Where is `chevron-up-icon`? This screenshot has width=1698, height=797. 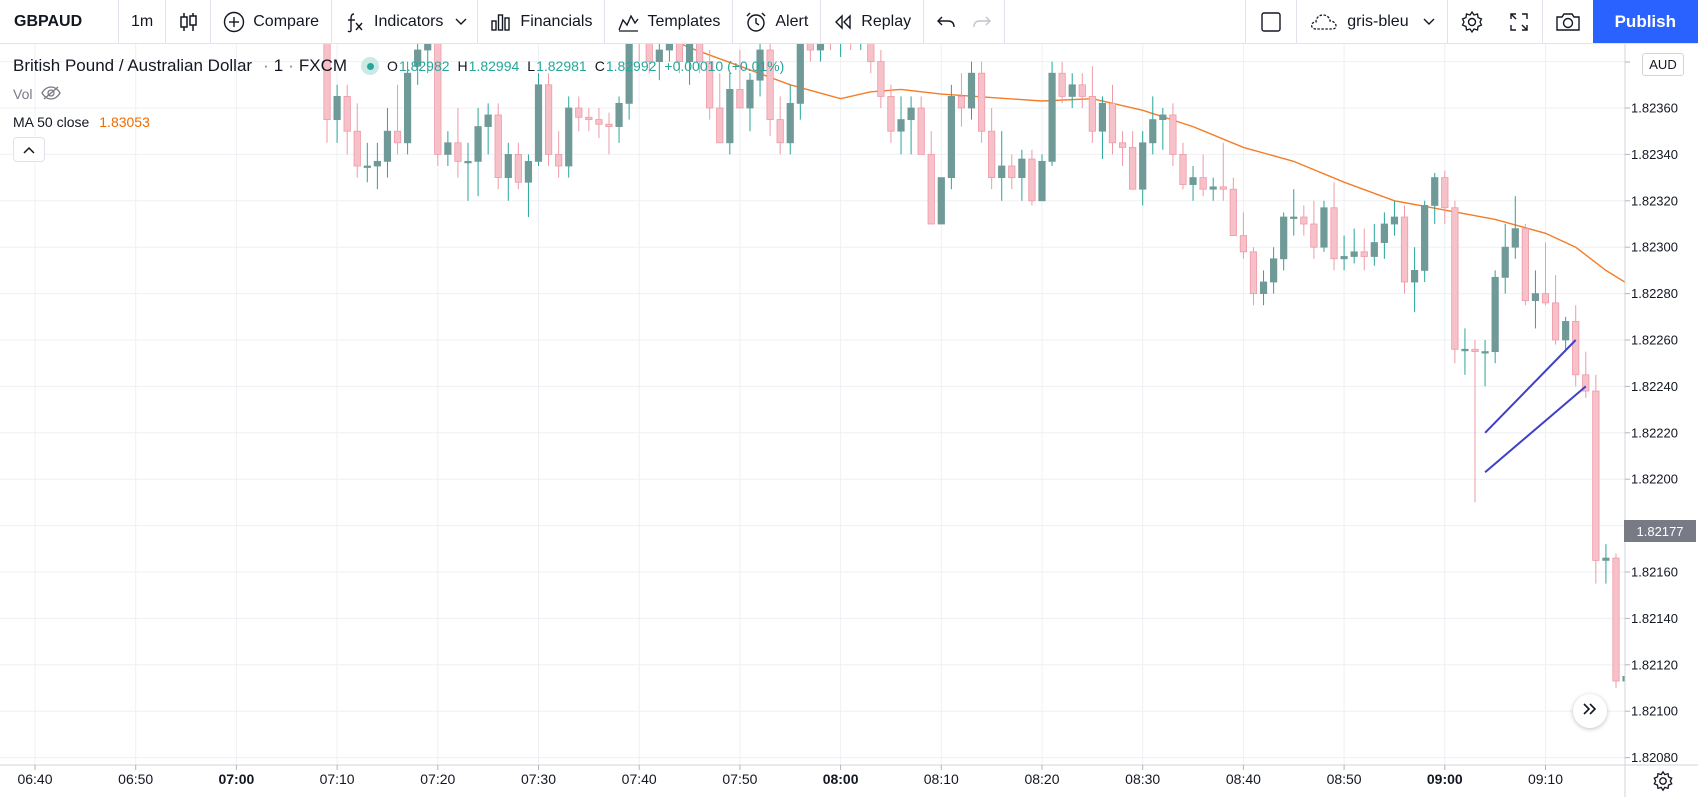 chevron-up-icon is located at coordinates (29, 150).